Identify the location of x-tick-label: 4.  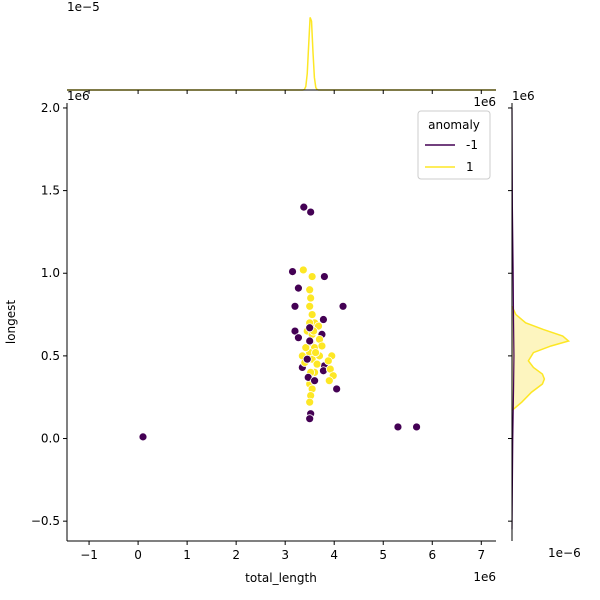
(334, 555).